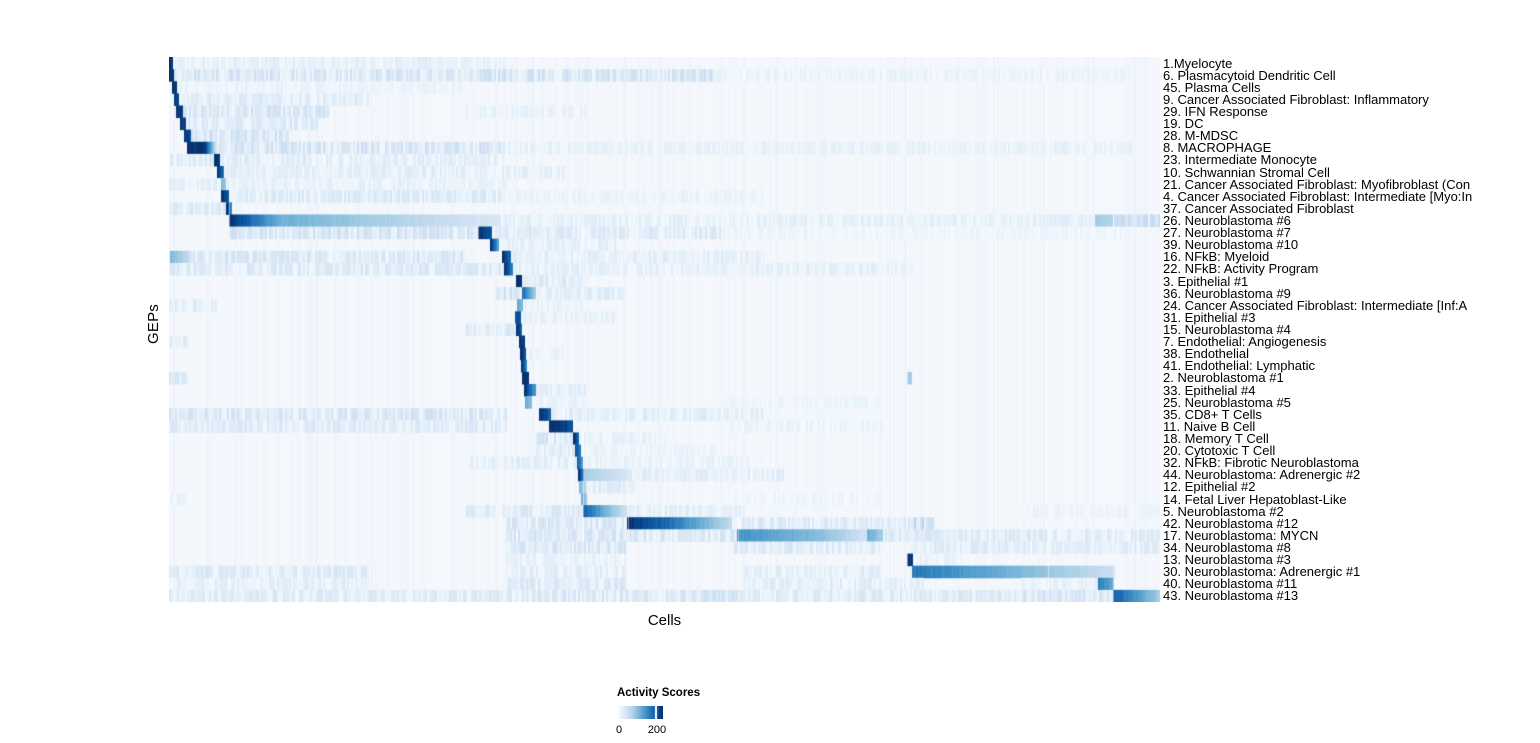  What do you see at coordinates (1262, 475) in the screenshot?
I see `row-label: 44. Neuroblastoma: Adrenergic #2` at bounding box center [1262, 475].